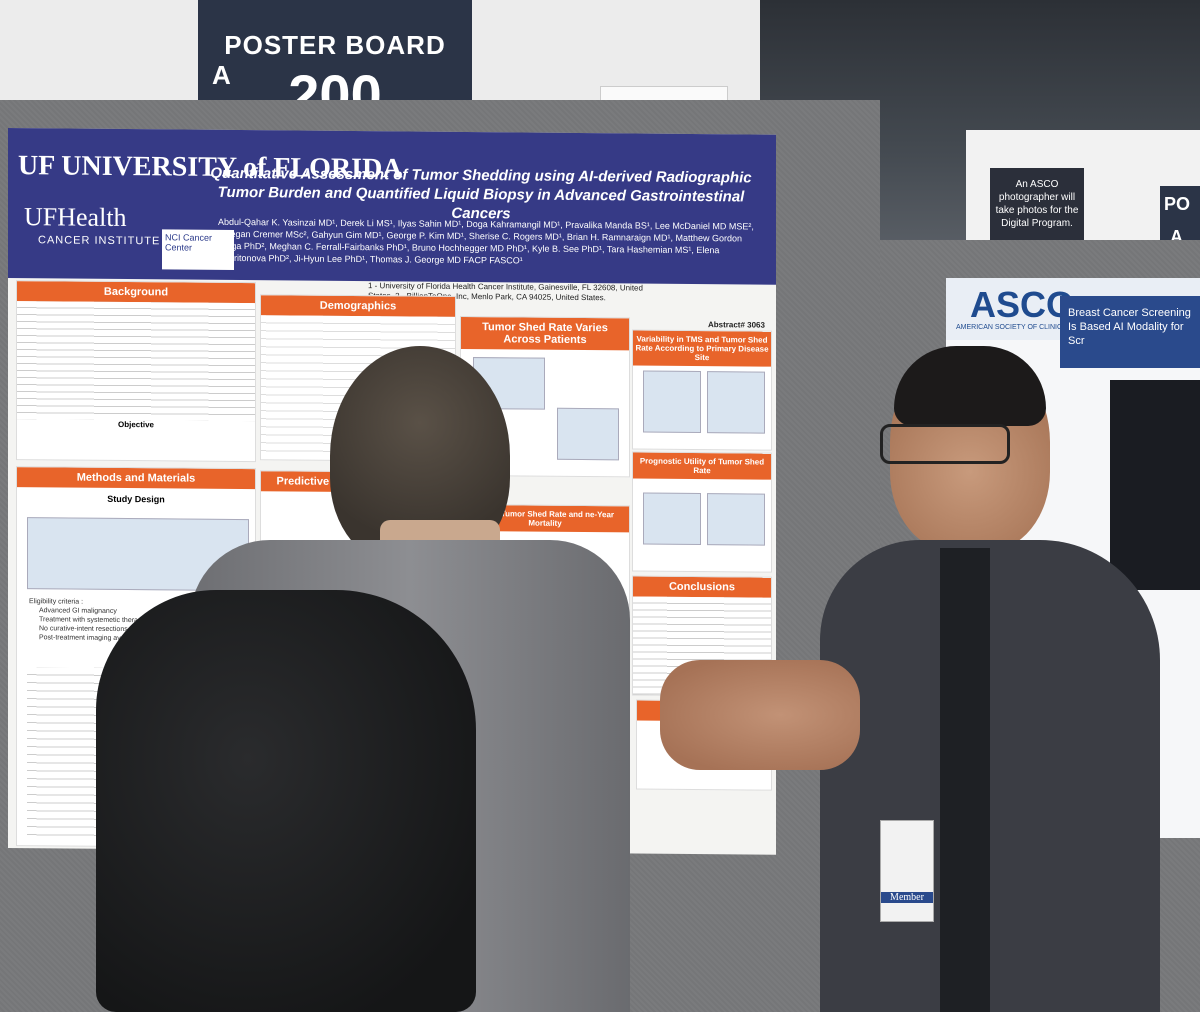  What do you see at coordinates (136, 478) in the screenshot?
I see `section-heading: Methods and Materials` at bounding box center [136, 478].